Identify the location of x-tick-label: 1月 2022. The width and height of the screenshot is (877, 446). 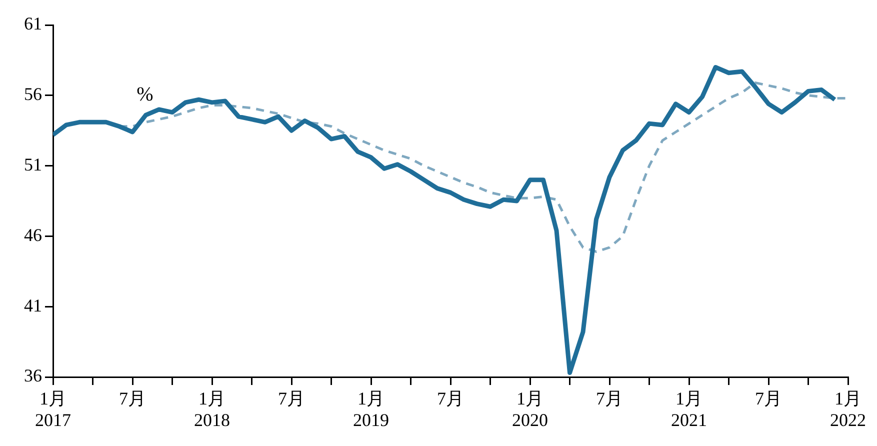
(848, 409).